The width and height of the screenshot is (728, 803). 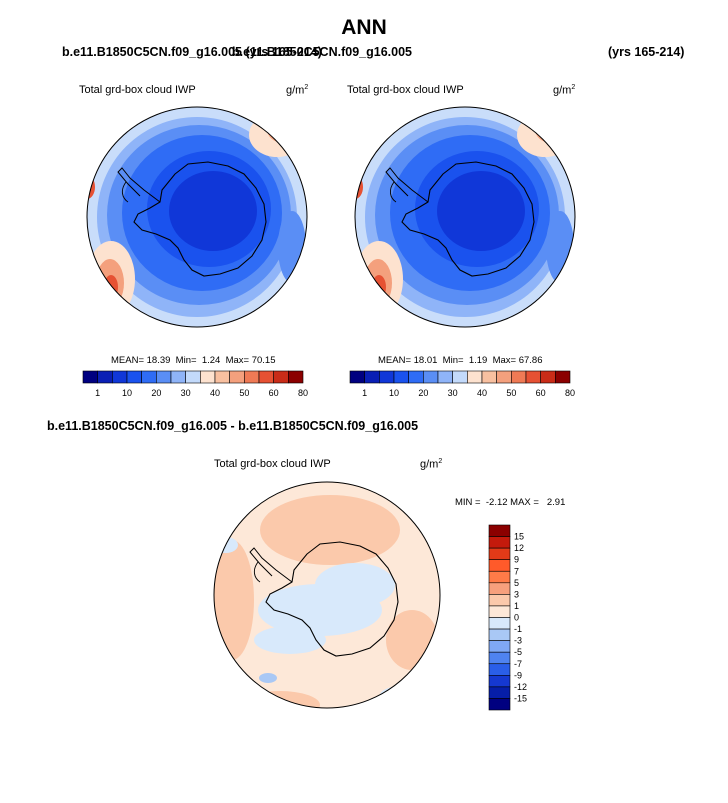 What do you see at coordinates (516, 571) in the screenshot?
I see `colorbar-diff-label: 7` at bounding box center [516, 571].